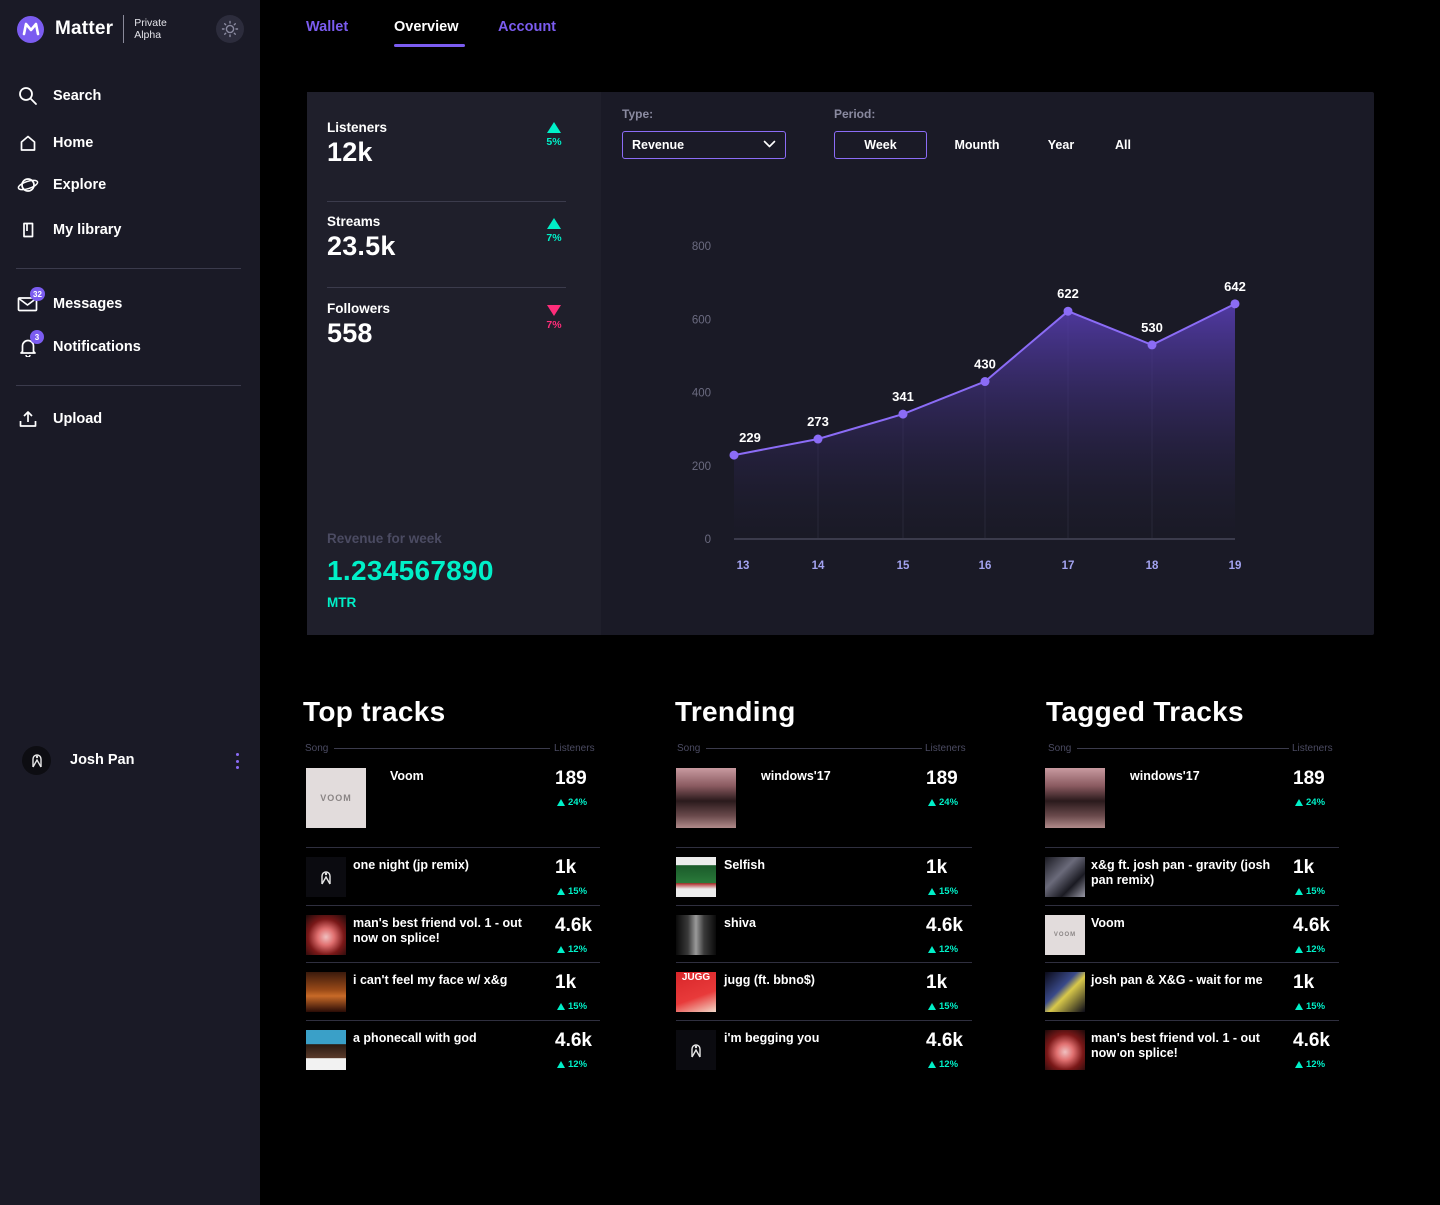  Describe the element at coordinates (571, 778) in the screenshot. I see `track-listeners-count: 189` at that location.